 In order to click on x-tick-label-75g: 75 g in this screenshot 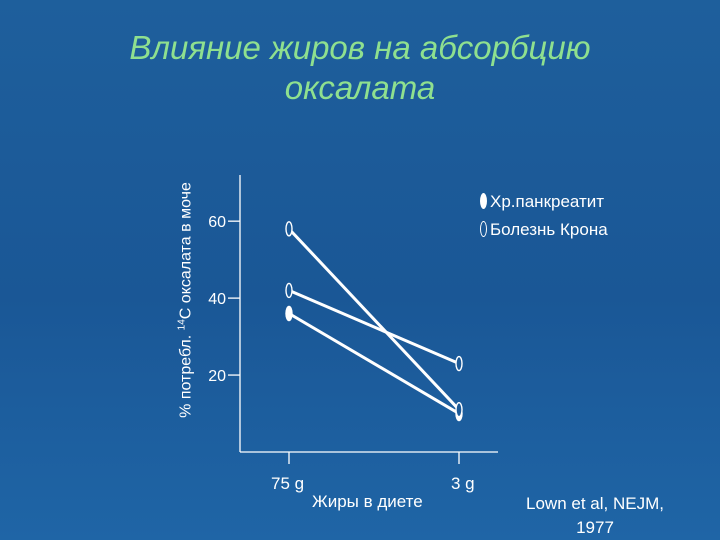, I will do `click(288, 483)`.